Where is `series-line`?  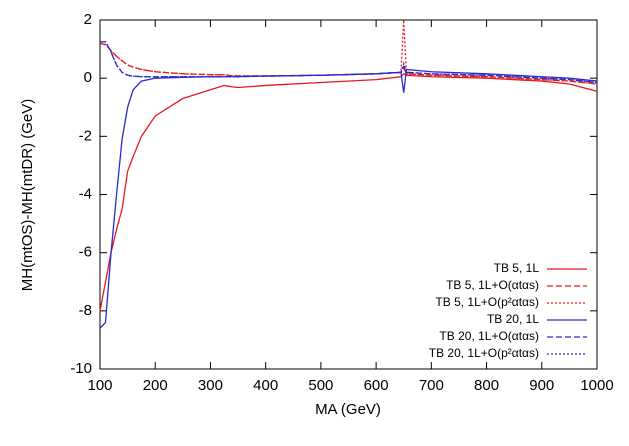
series-line is located at coordinates (349, 62).